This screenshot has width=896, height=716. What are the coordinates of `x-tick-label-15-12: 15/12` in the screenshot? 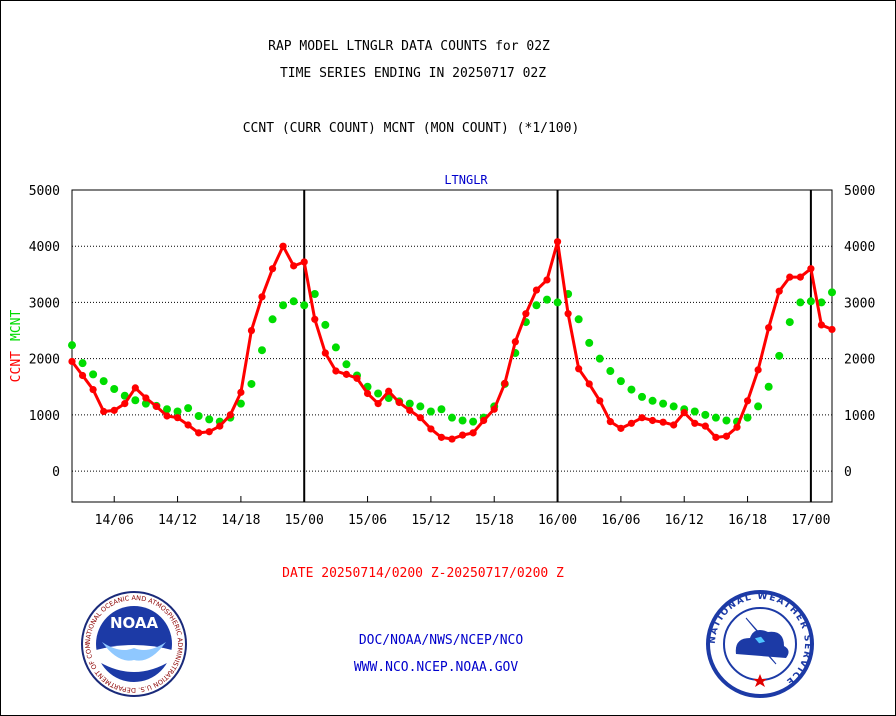 It's located at (430, 520).